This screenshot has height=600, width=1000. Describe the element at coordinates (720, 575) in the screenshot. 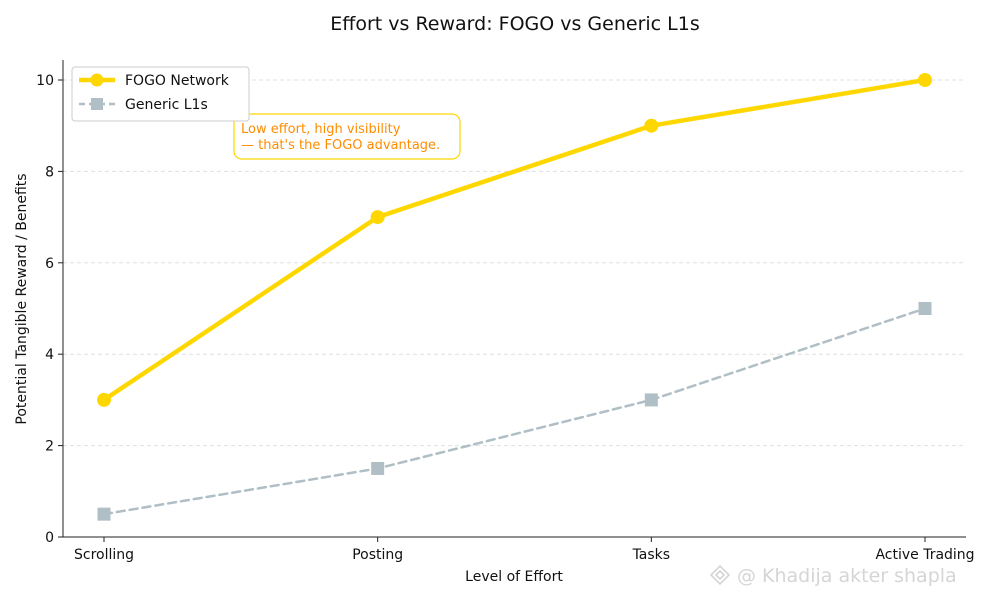

I see `watermark-logo-icon` at that location.